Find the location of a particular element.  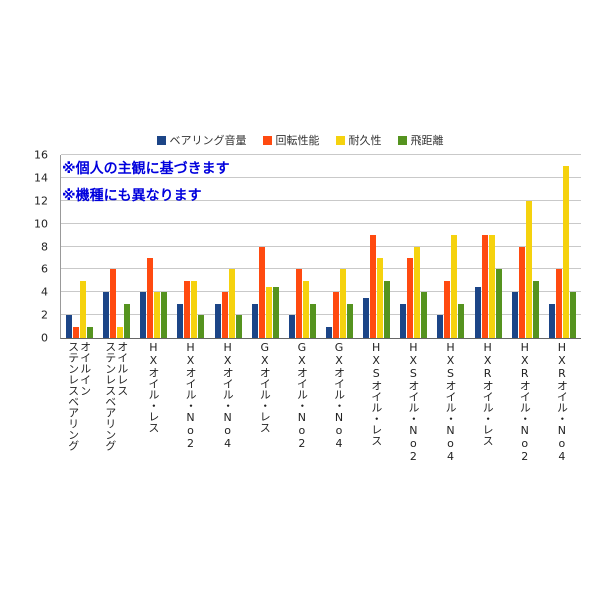

legend-item: 回転性能 is located at coordinates (291, 140).